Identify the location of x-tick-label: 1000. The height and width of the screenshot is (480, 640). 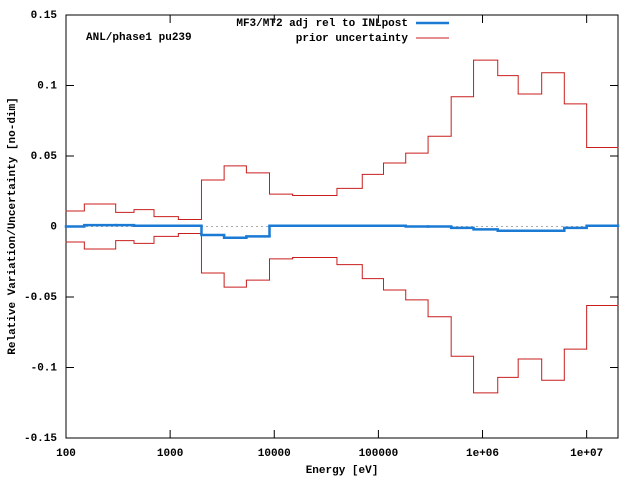
(170, 454).